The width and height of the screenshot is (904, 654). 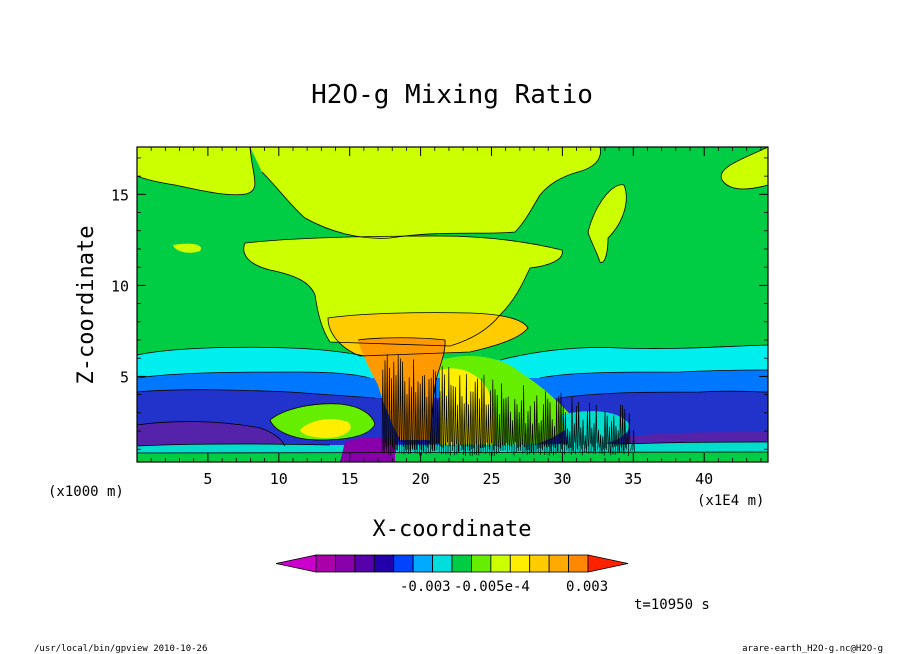 What do you see at coordinates (207, 479) in the screenshot?
I see `x-tick-label: 5` at bounding box center [207, 479].